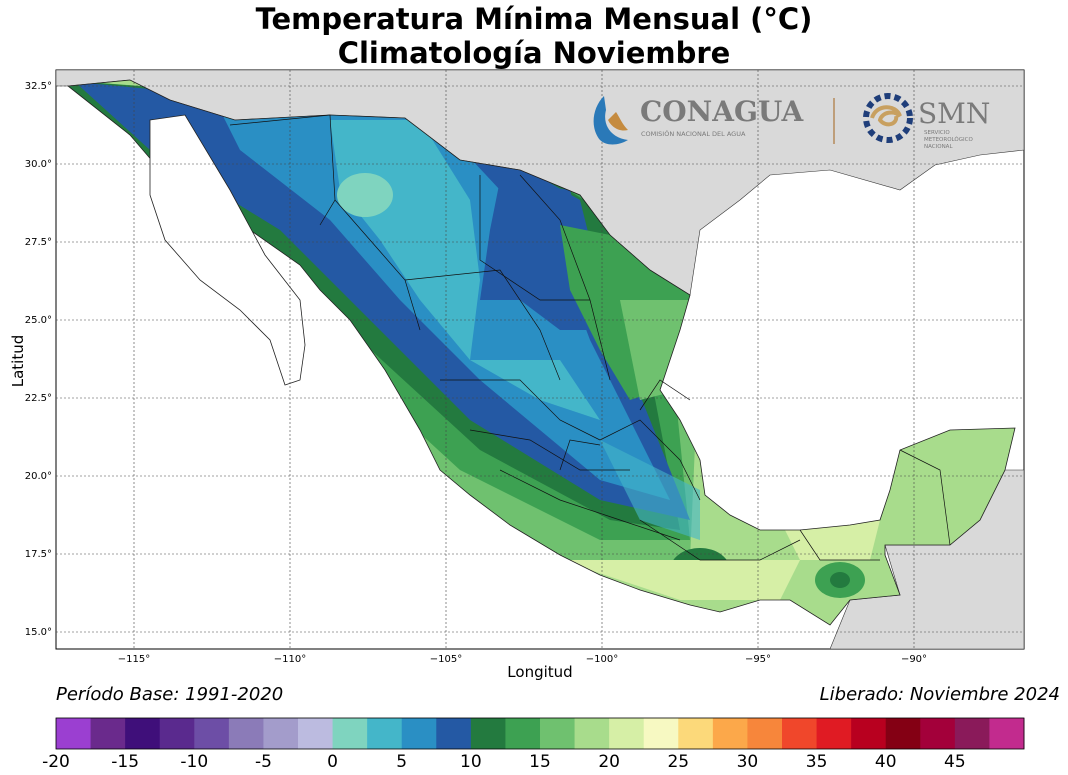 This screenshot has width=1068, height=775. Describe the element at coordinates (722, 111) in the screenshot. I see `conagua-name: CONAGUA` at that location.